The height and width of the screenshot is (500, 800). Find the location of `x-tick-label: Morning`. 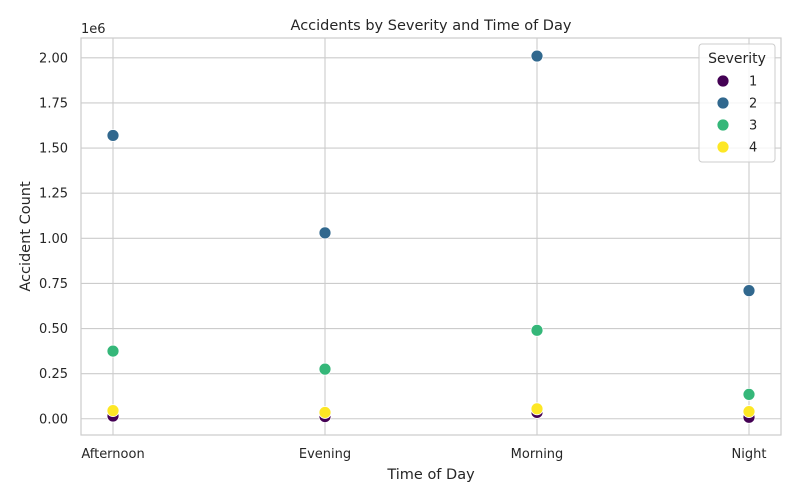

x-tick-label: Morning is located at coordinates (537, 454).